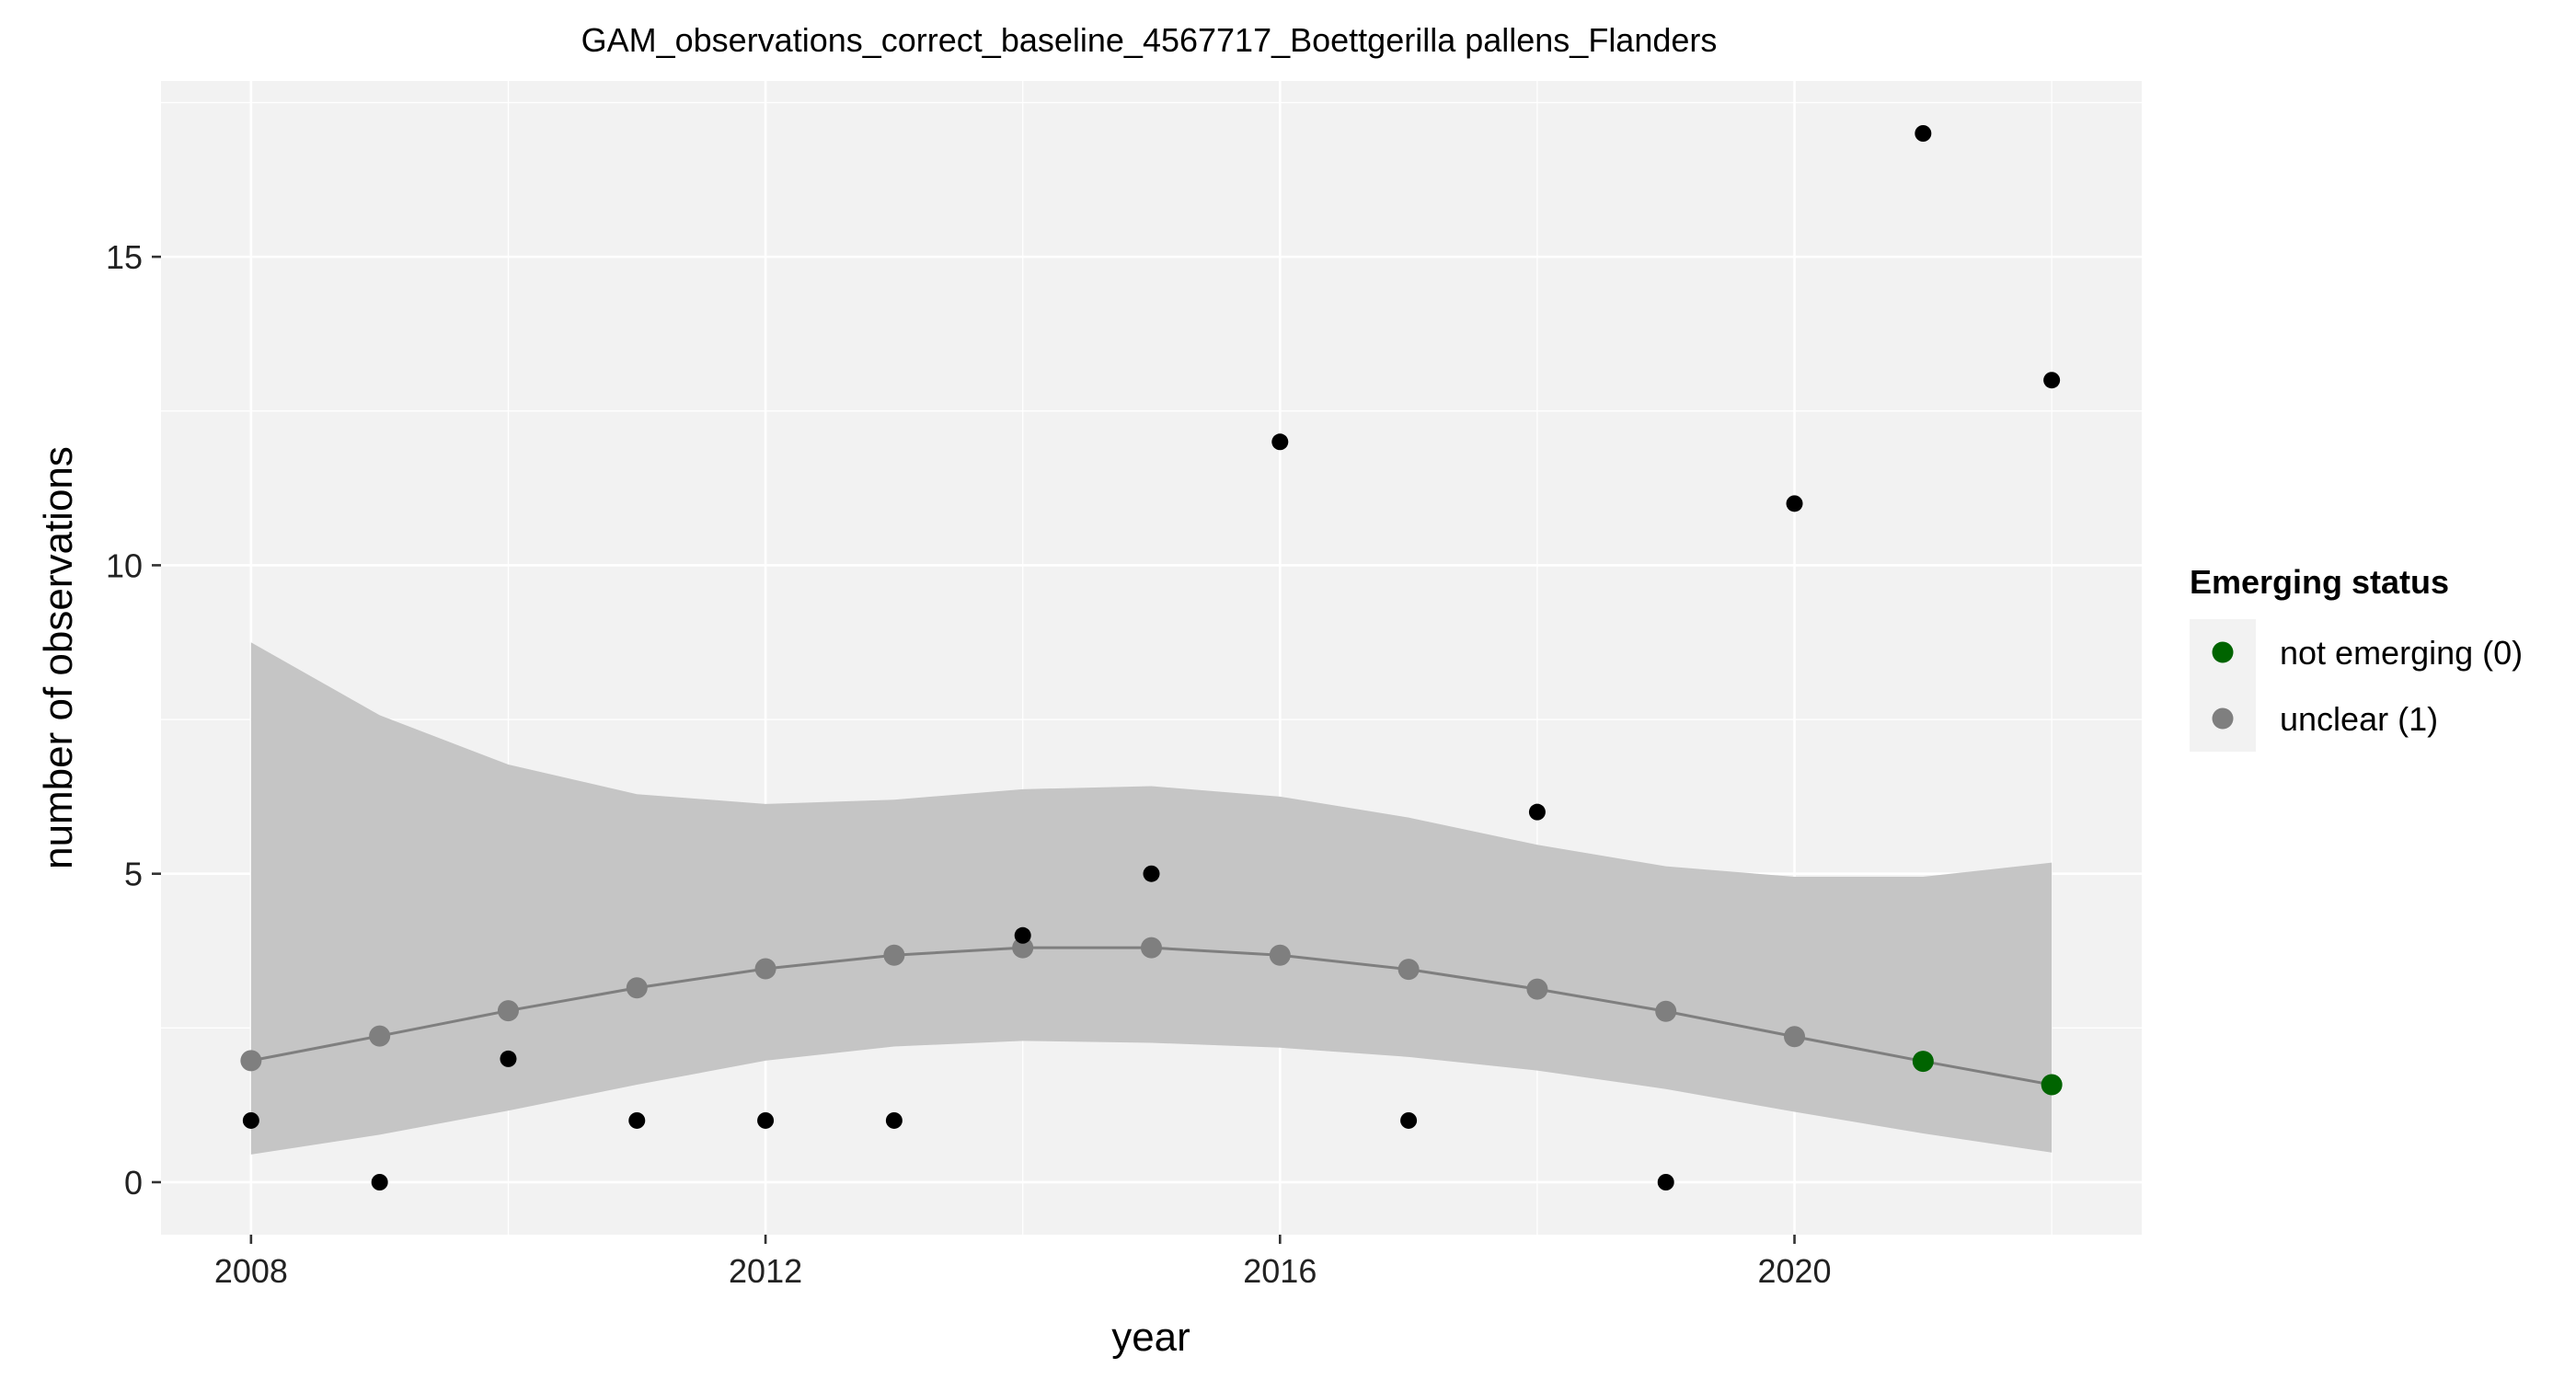 This screenshot has height=1380, width=2576. I want to click on x-tick-label: 2020, so click(1794, 1271).